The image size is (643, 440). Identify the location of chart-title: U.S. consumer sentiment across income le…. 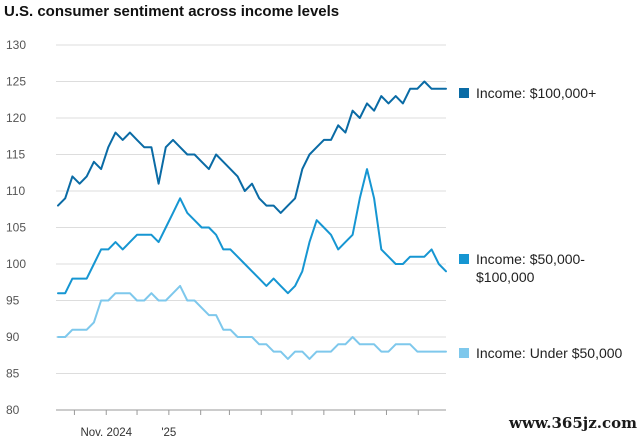
(172, 11).